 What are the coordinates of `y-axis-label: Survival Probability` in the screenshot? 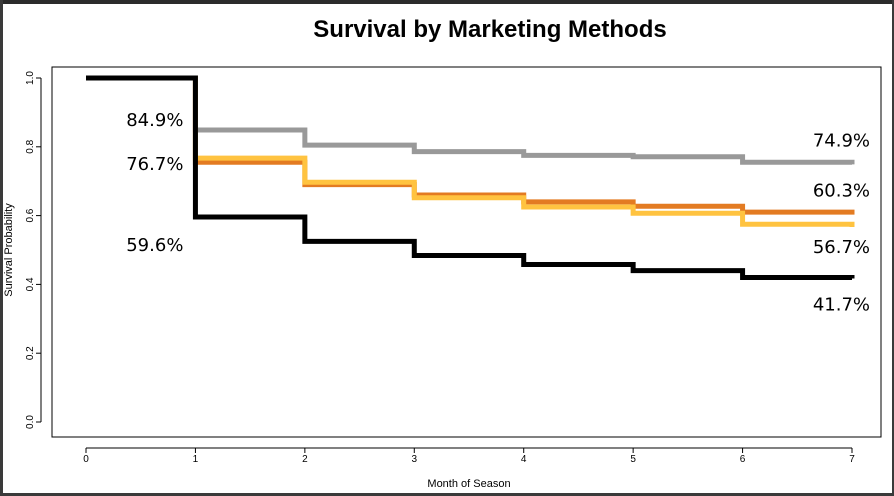 It's located at (9, 250).